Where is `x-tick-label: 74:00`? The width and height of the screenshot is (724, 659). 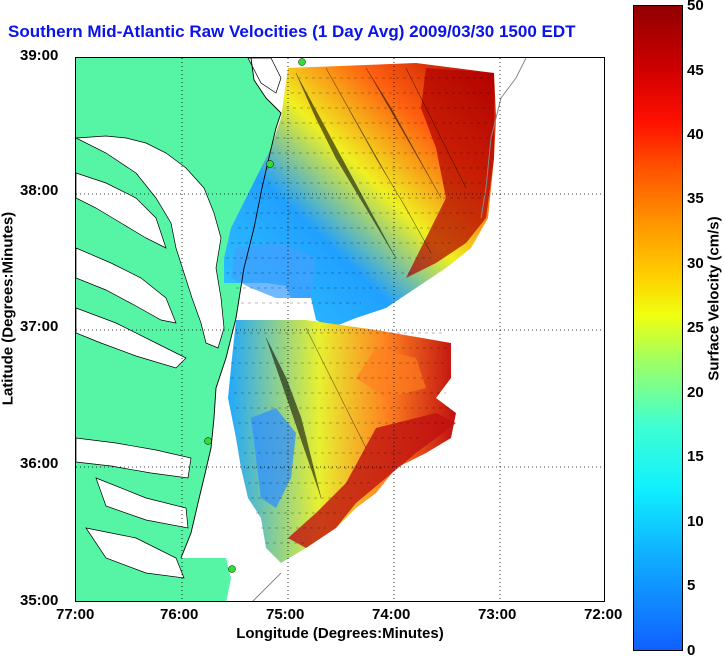 x-tick-label: 74:00 is located at coordinates (391, 614).